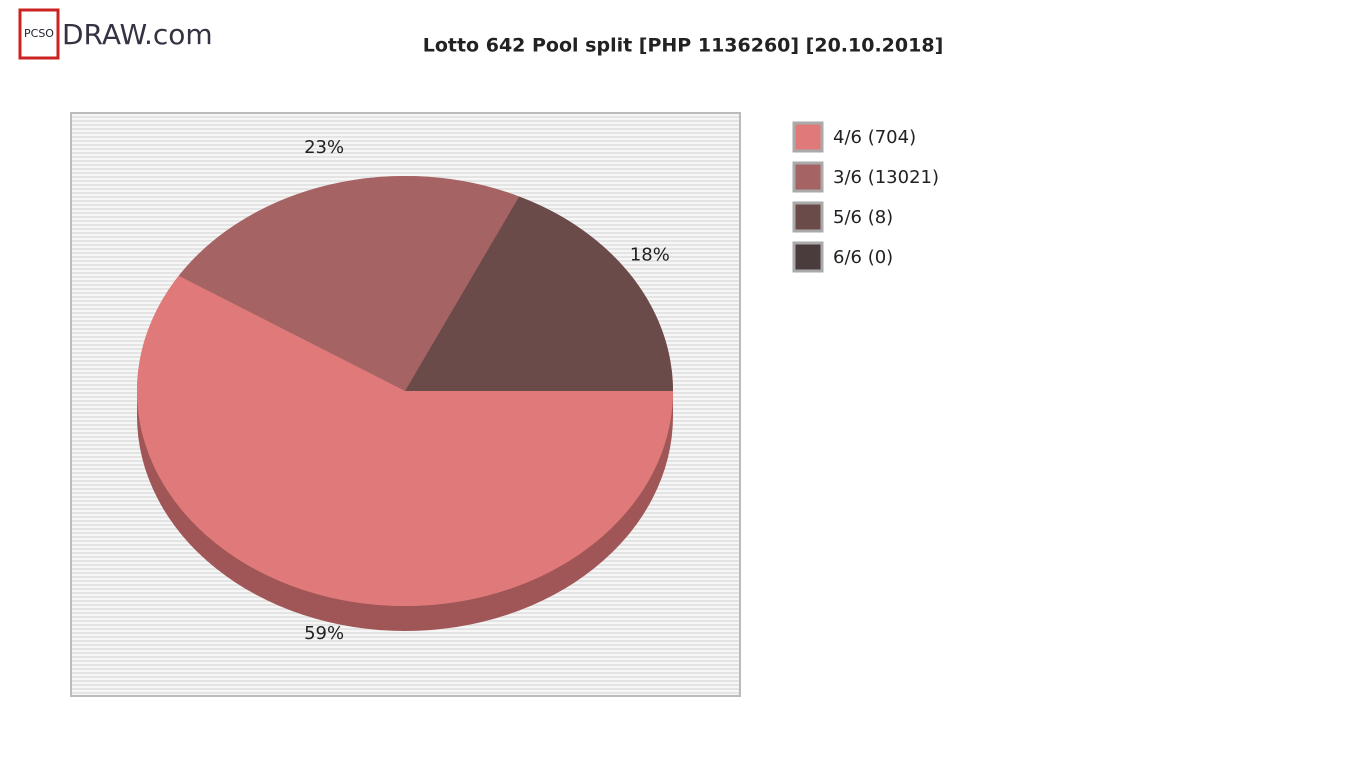 The image size is (1366, 768). Describe the element at coordinates (137, 34) in the screenshot. I see `logo-text: DRAW.com` at that location.